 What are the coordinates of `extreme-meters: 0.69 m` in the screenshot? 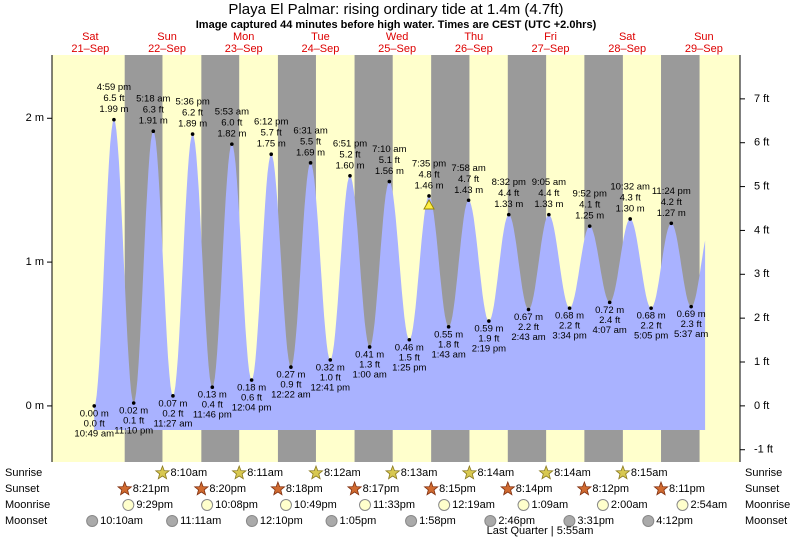 It's located at (691, 314).